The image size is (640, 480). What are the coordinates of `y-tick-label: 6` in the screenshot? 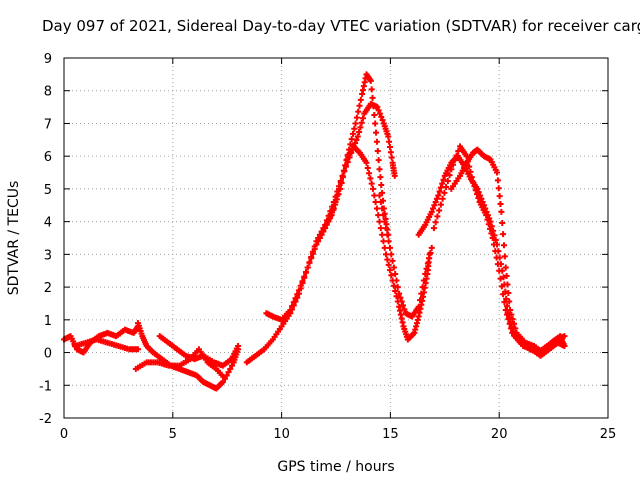 It's located at (48, 157).